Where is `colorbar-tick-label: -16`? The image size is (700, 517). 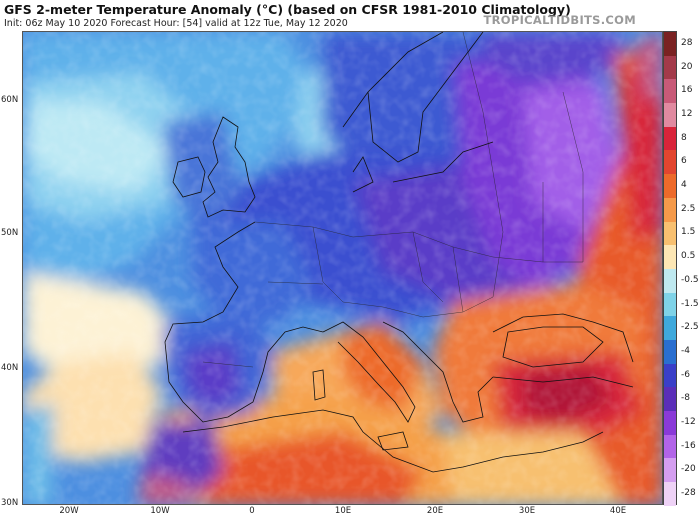
colorbar-tick-label: -16 is located at coordinates (688, 445).